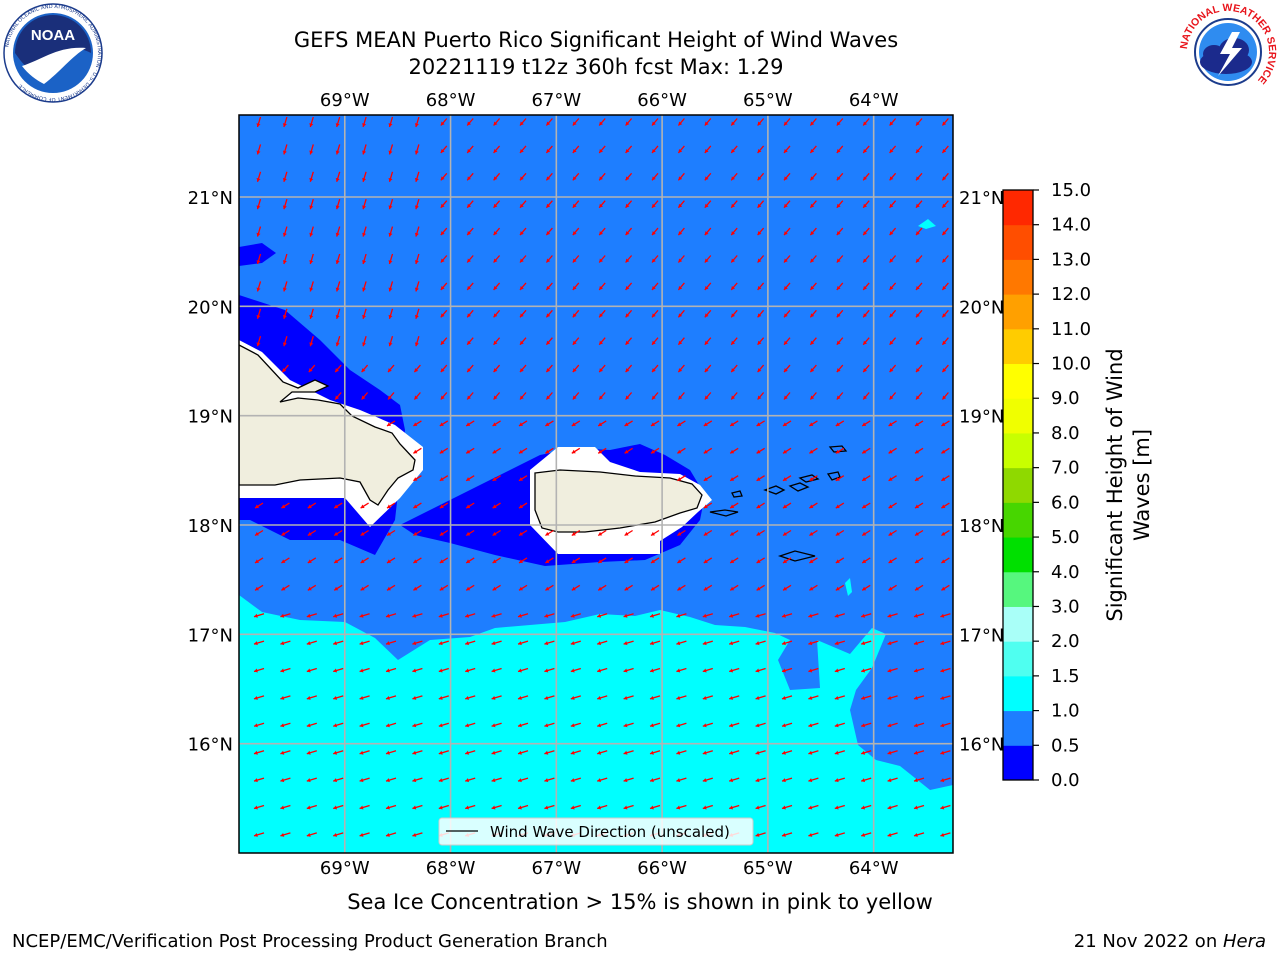 The width and height of the screenshot is (1280, 960). What do you see at coordinates (1018, 485) in the screenshot?
I see `colorbar-segment` at bounding box center [1018, 485].